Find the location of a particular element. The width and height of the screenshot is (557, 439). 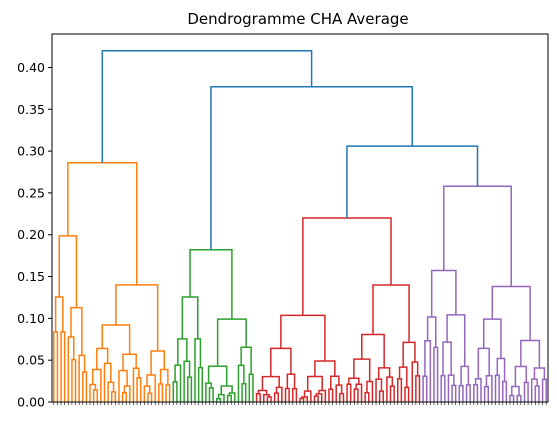

y-axis: 0.00 0.05 0.10 0.15 0.20 0.25 0.30 0.35 0.40 is located at coordinates (34, 235).